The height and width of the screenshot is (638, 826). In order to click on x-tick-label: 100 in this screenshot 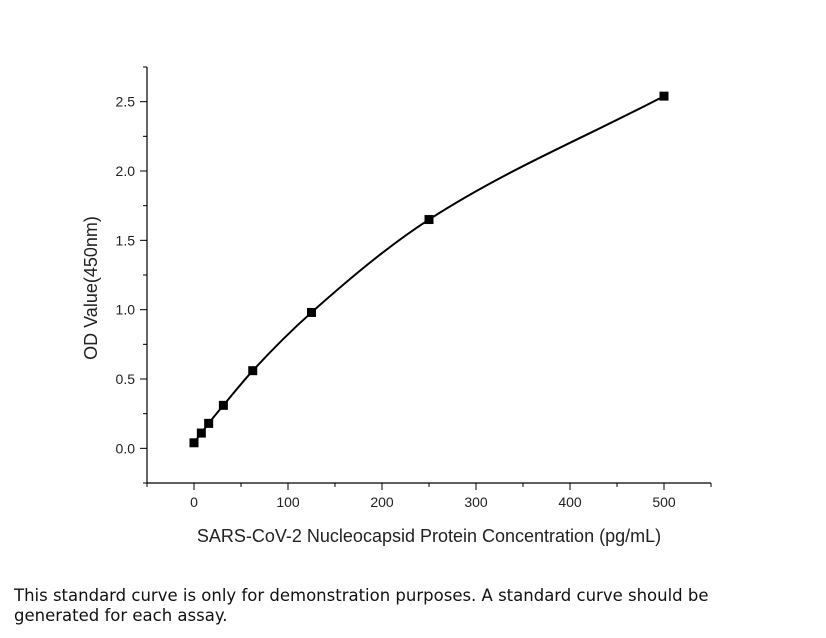, I will do `click(288, 502)`.